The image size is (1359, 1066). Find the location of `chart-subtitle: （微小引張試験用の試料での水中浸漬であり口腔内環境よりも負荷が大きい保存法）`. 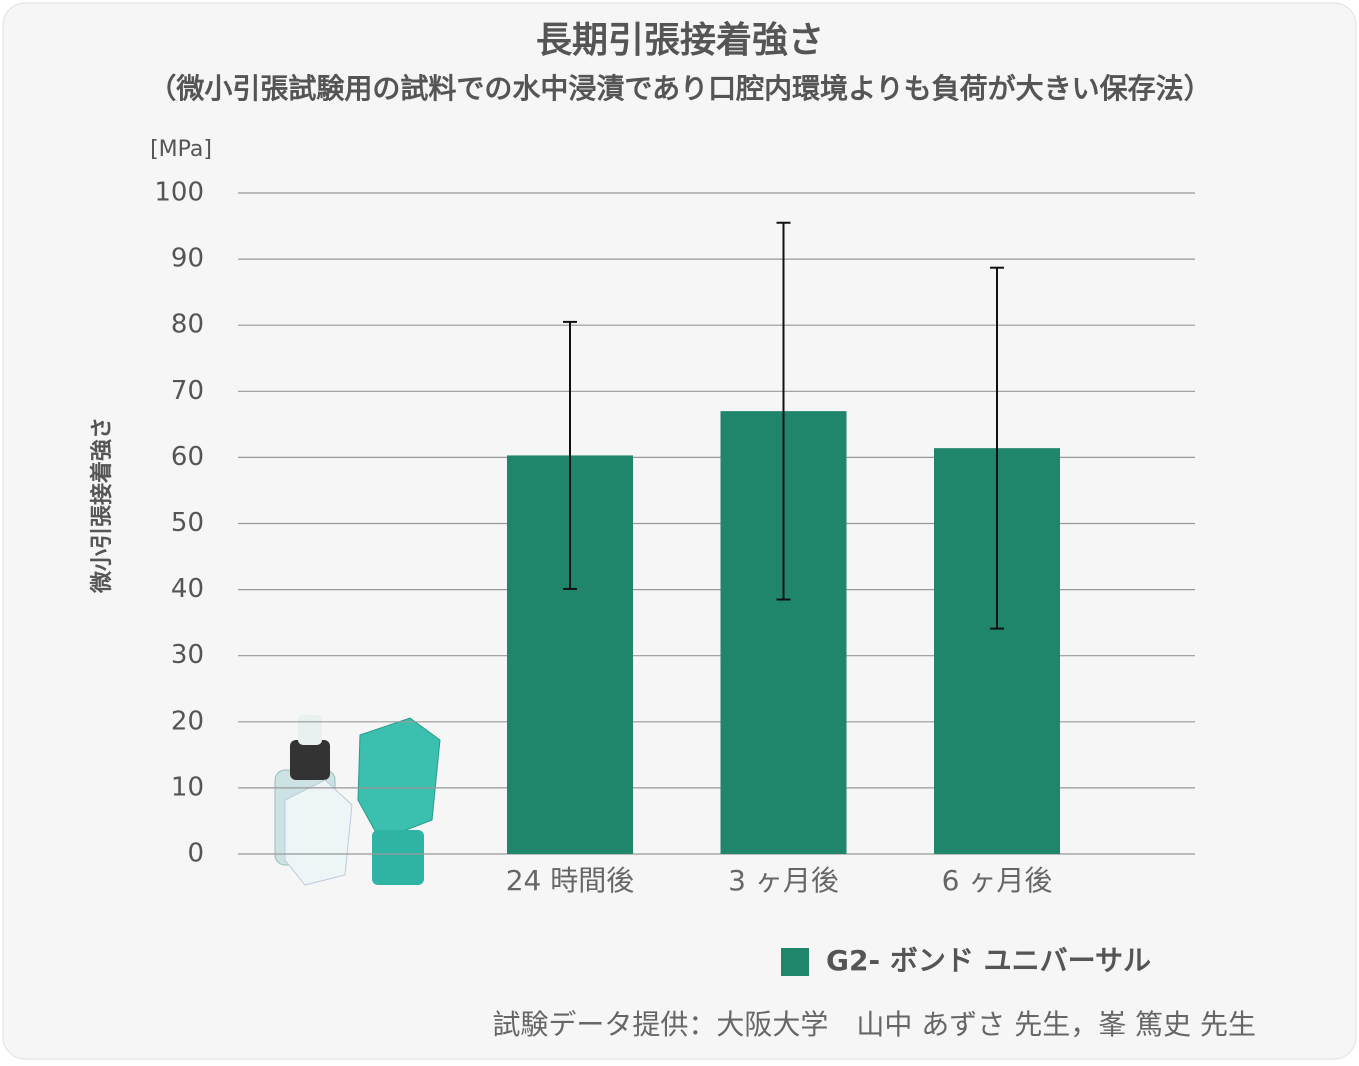

chart-subtitle: （微小引張試験用の試料での水中浸漬であり口腔内環境よりも負荷が大きい保存法） is located at coordinates (679, 88).